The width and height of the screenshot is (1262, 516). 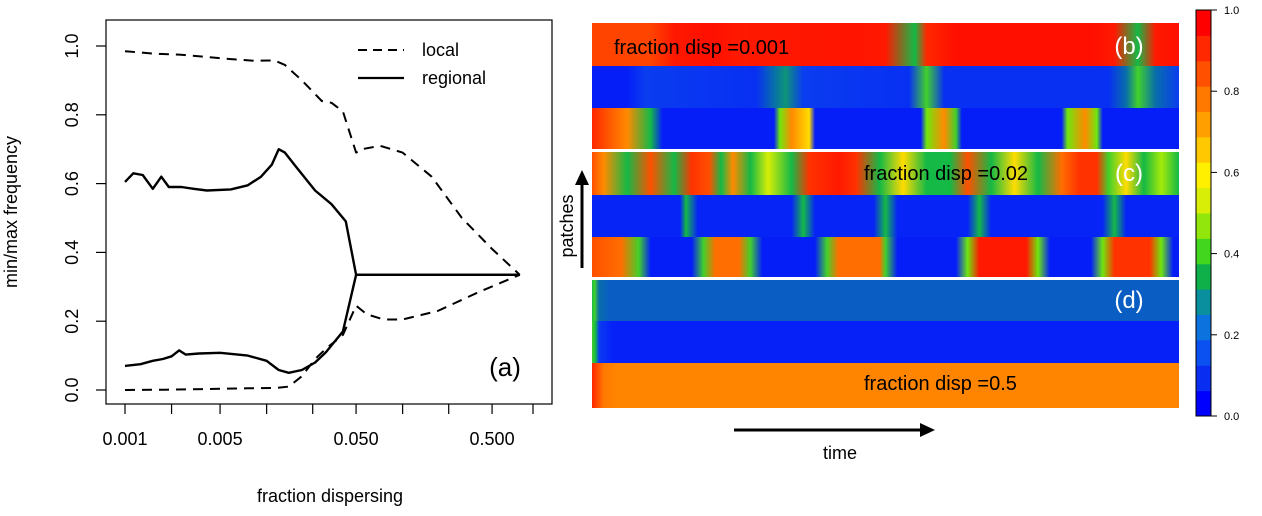 I want to click on time-arrow-head, so click(x=927, y=430).